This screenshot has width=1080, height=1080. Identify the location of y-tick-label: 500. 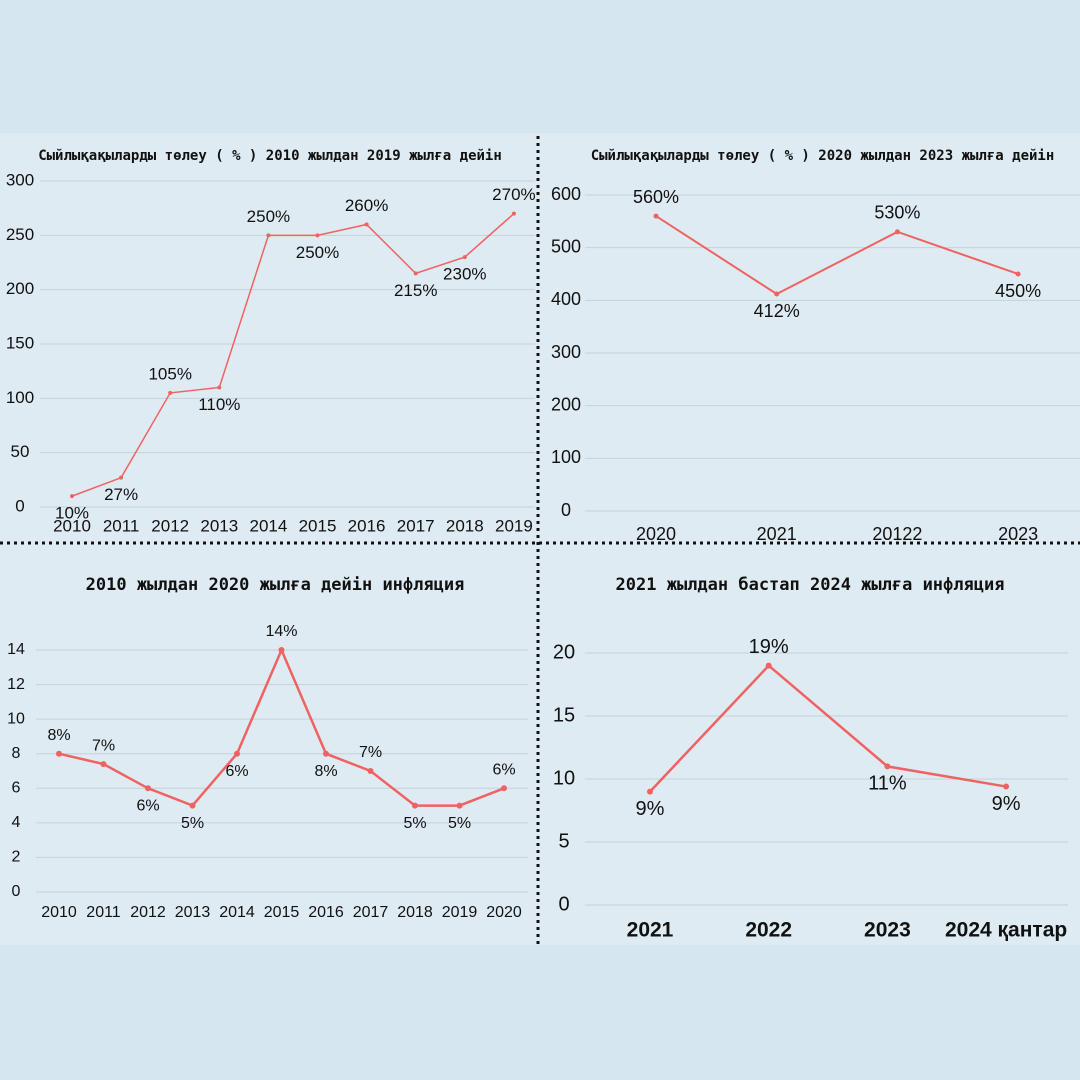
(566, 246).